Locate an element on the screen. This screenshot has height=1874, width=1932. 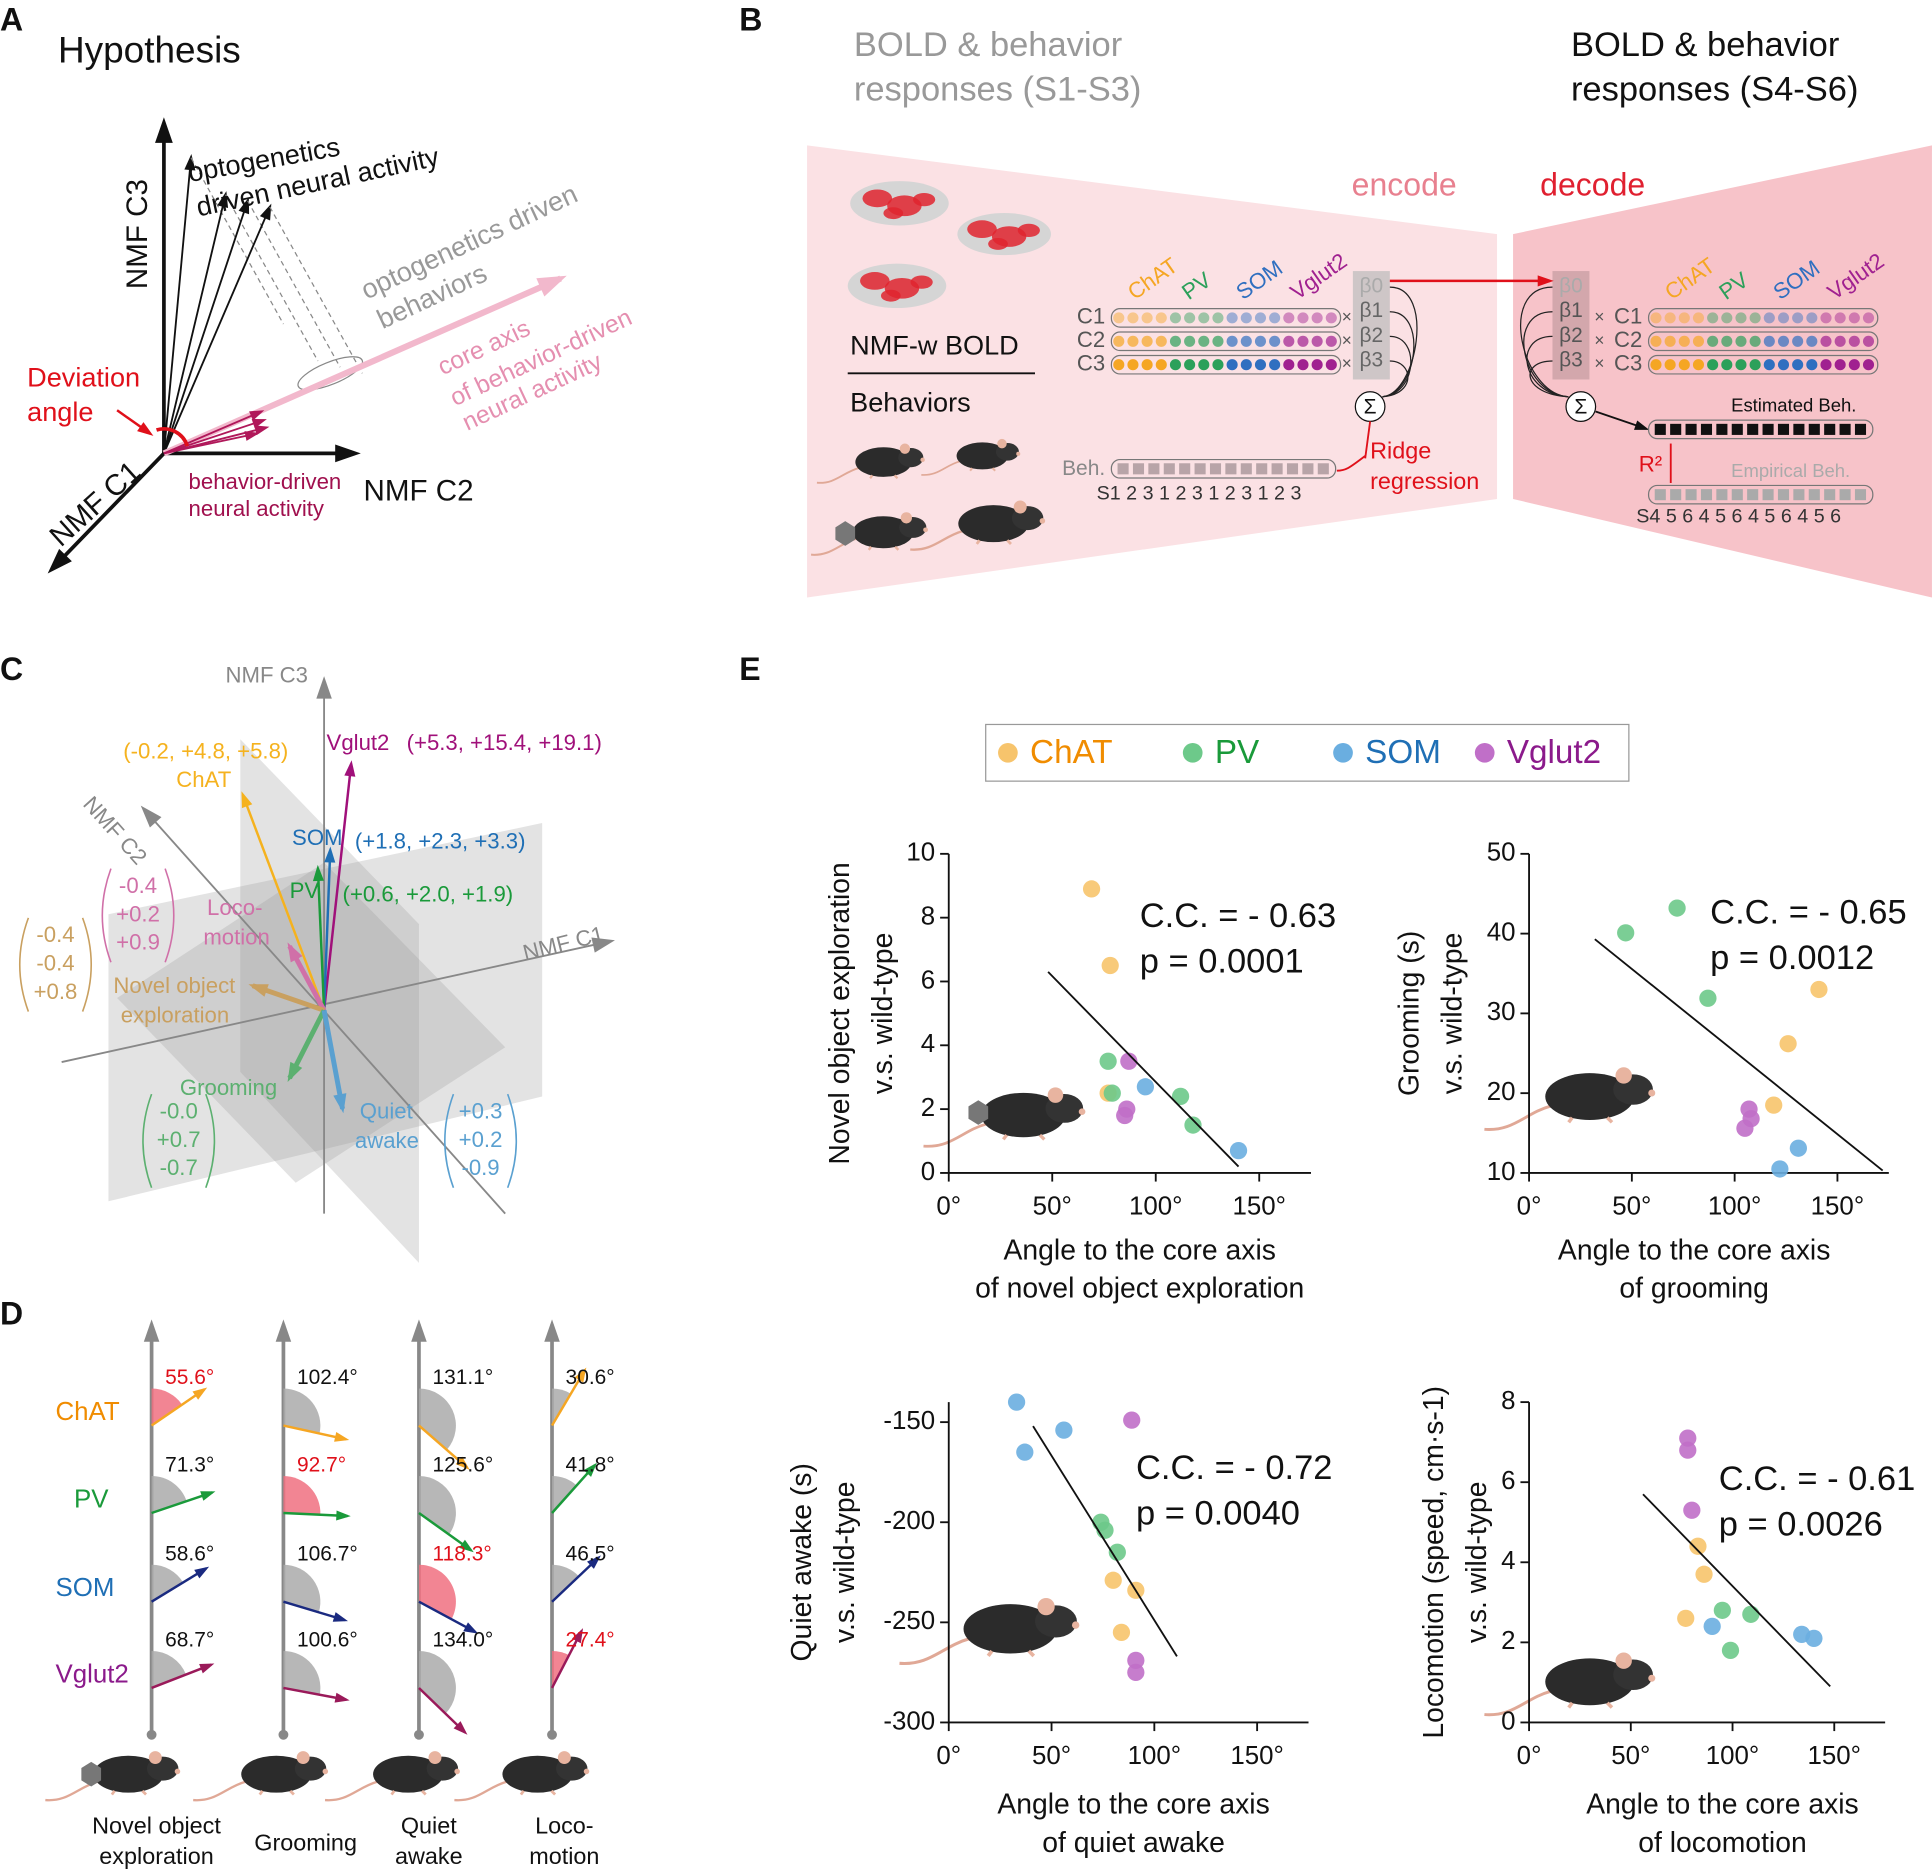
sum-link is located at coordinates (1368, 440).